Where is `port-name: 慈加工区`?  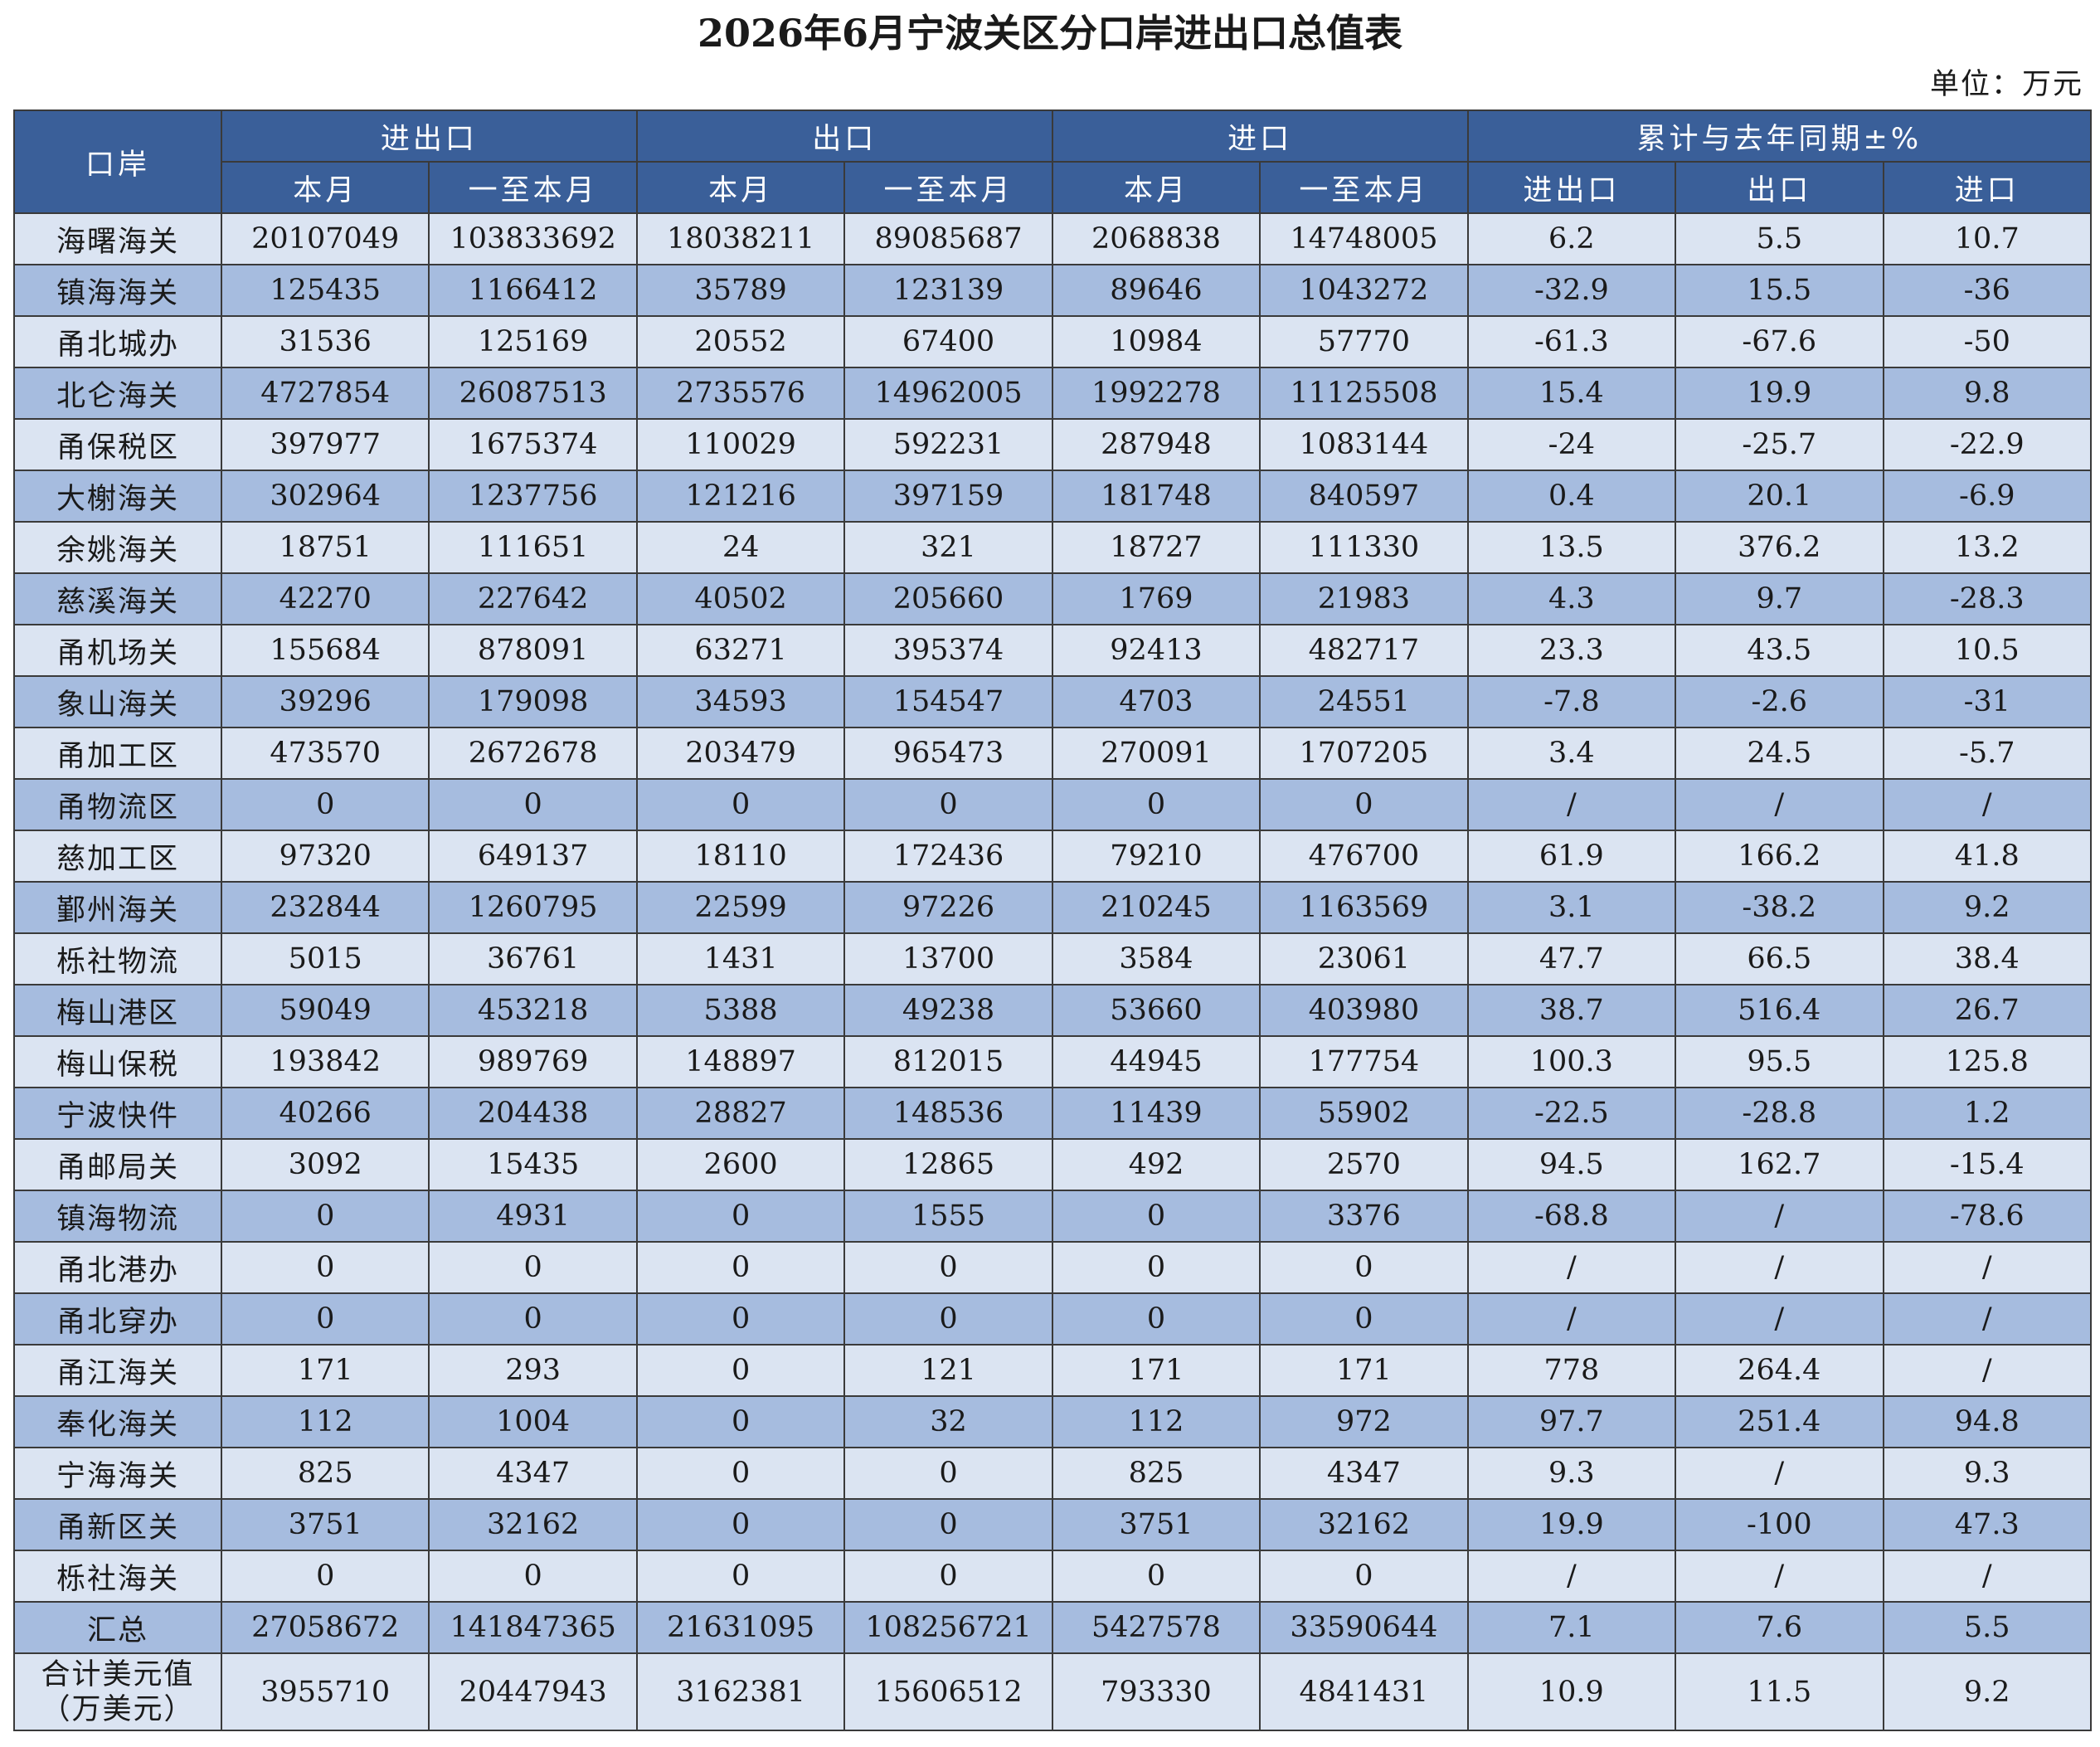
port-name: 慈加工区 is located at coordinates (118, 856).